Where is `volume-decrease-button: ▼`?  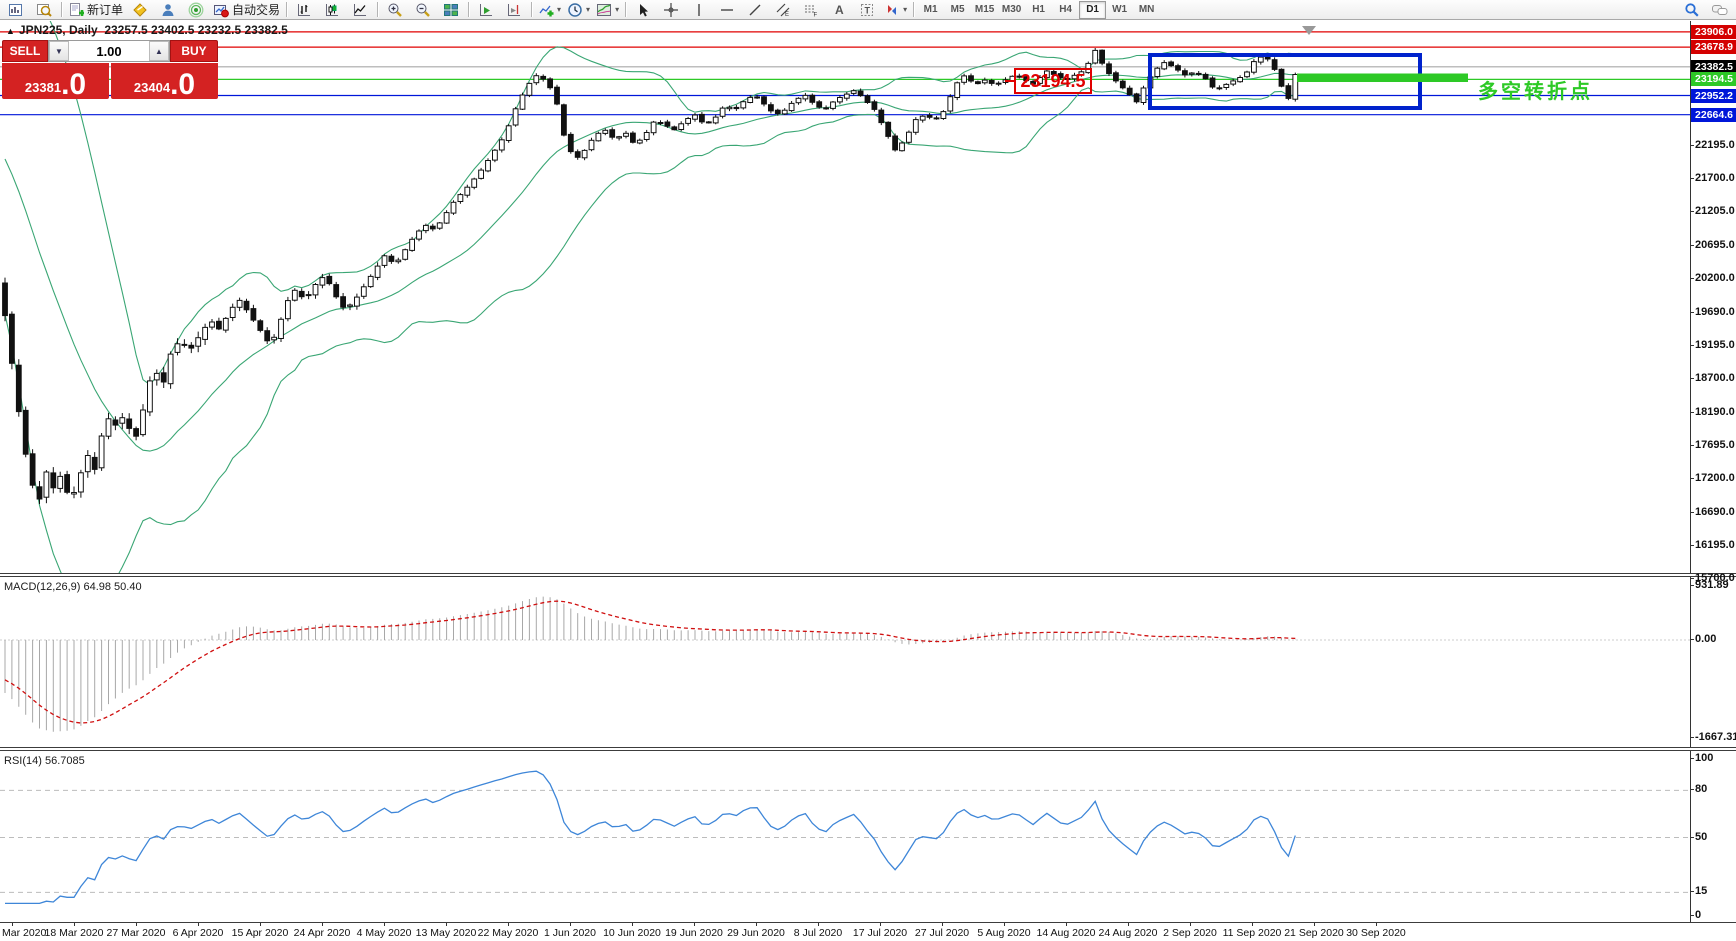
volume-decrease-button: ▼ is located at coordinates (59, 51).